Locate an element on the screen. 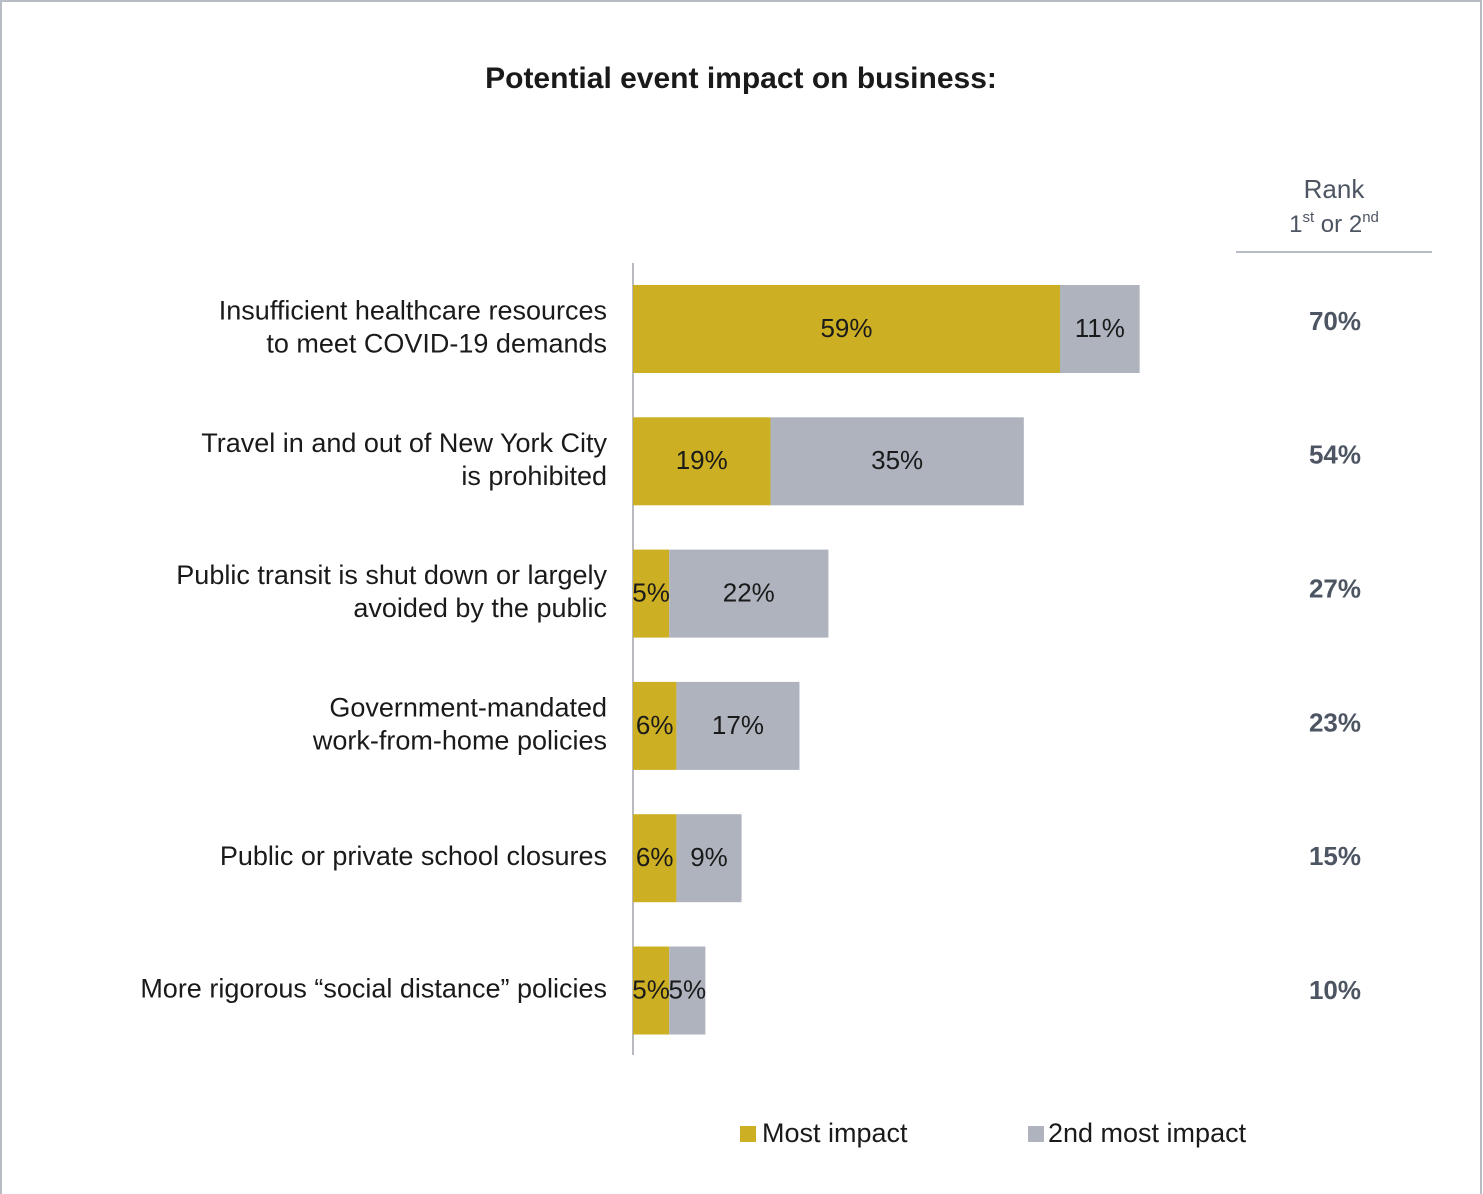  value-label: 9% is located at coordinates (709, 857).